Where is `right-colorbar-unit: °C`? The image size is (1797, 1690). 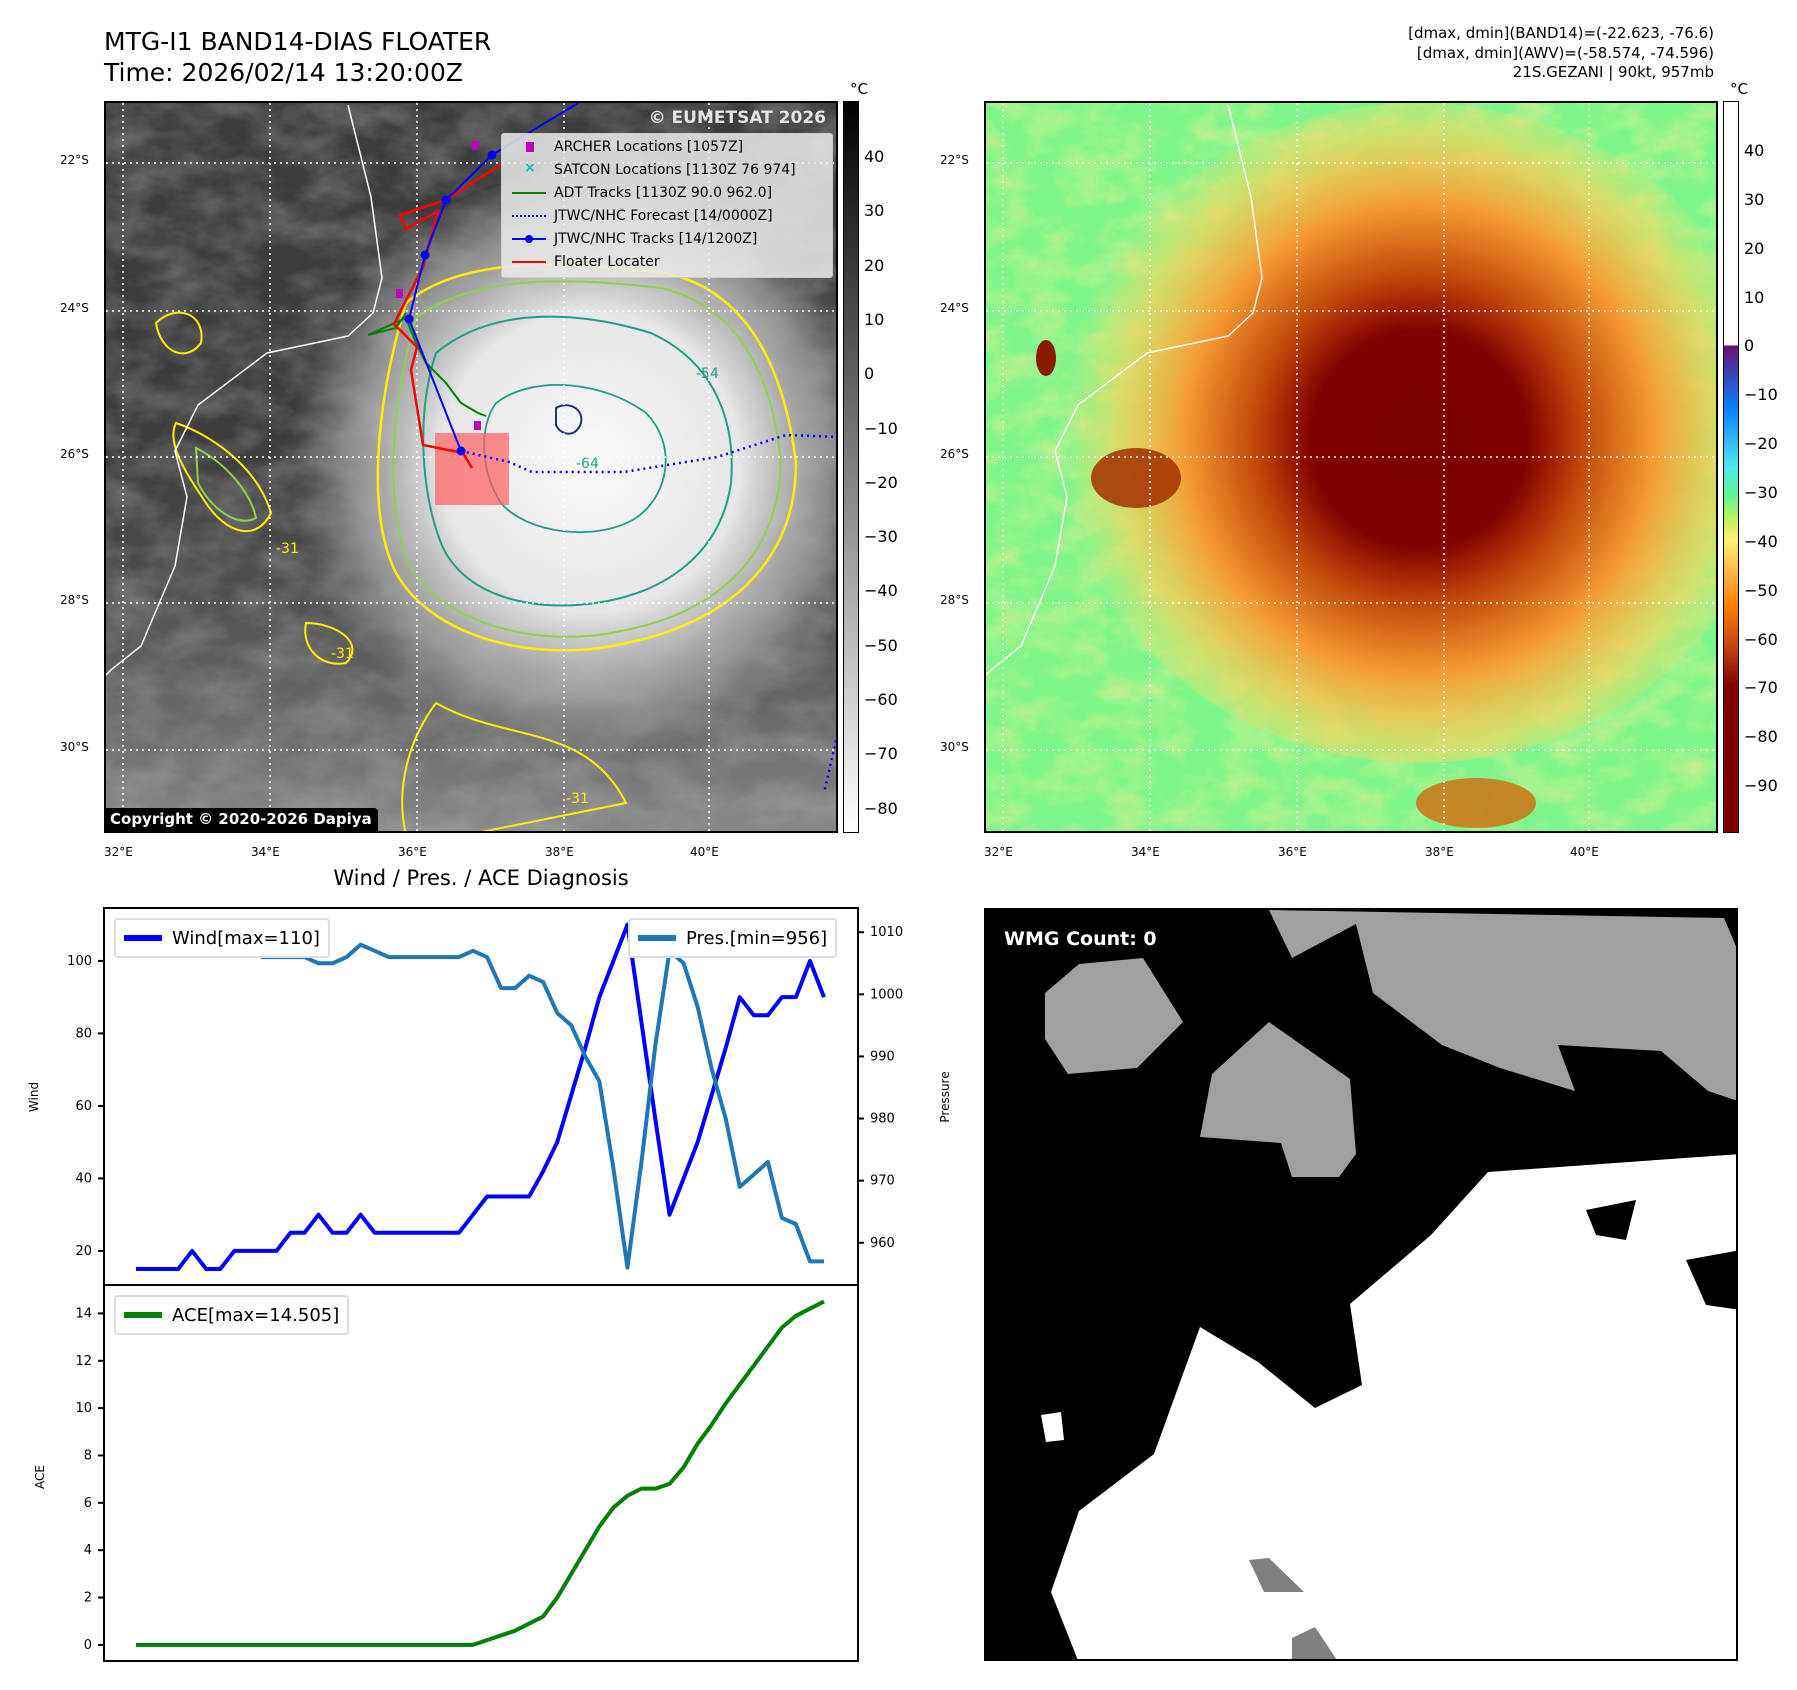 right-colorbar-unit: °C is located at coordinates (1739, 89).